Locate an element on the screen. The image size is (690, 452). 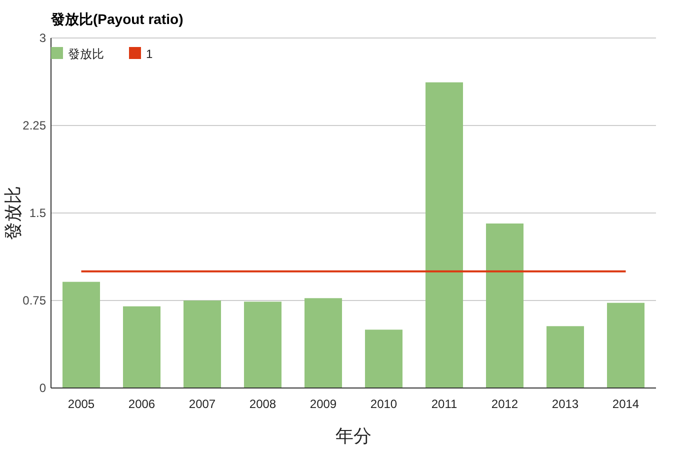
x-tick-label: 2014 is located at coordinates (626, 404).